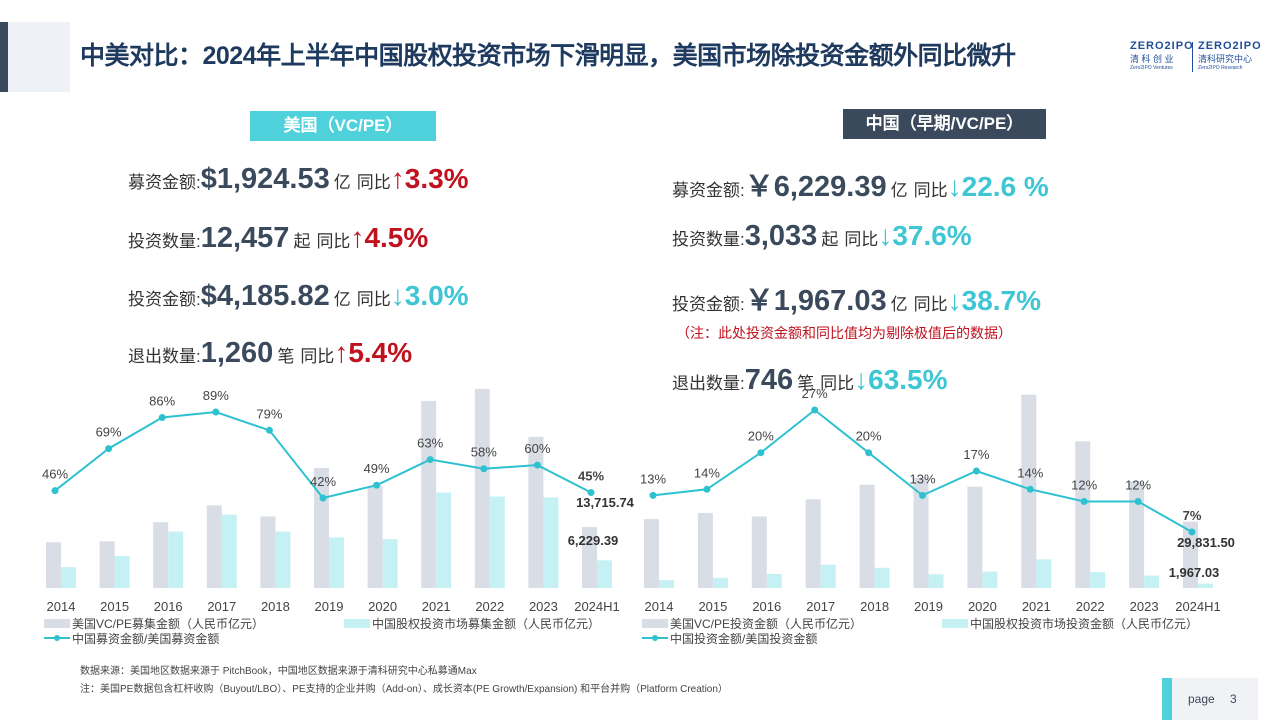  What do you see at coordinates (944, 124) in the screenshot?
I see `cn-section-tag: 中国（早期/VC/PE）` at bounding box center [944, 124].